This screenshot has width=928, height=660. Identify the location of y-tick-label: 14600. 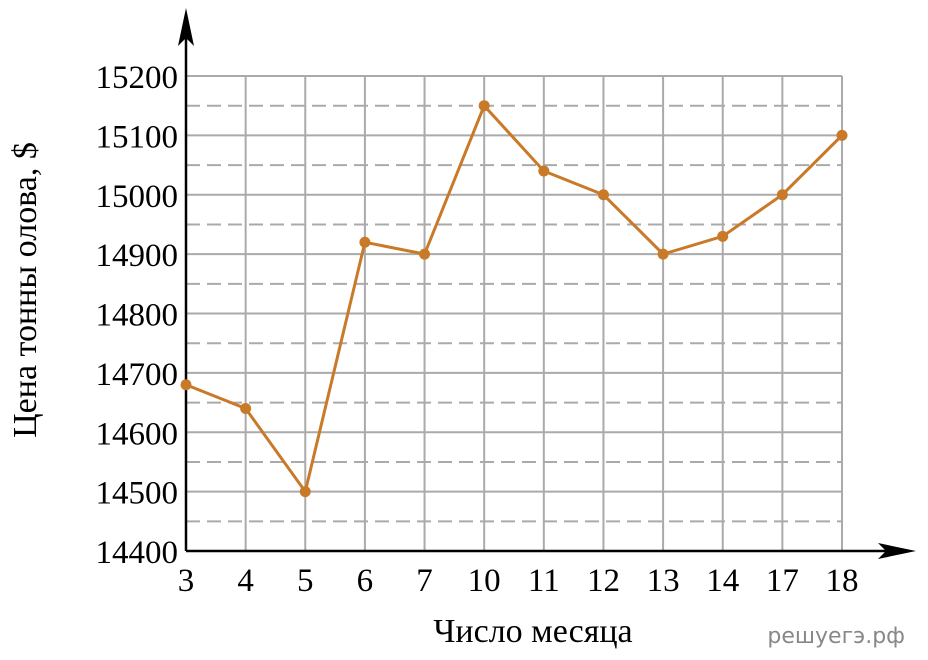
(137, 434).